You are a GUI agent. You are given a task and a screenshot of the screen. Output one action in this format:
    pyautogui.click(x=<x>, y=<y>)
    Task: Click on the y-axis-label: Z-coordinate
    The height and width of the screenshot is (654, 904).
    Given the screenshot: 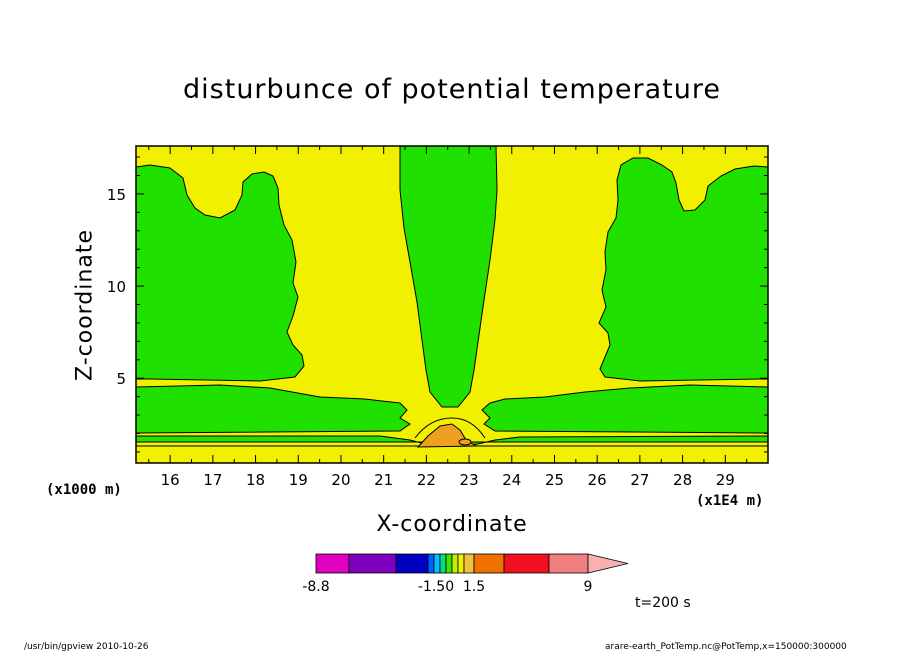 What is the action you would take?
    pyautogui.click(x=85, y=305)
    